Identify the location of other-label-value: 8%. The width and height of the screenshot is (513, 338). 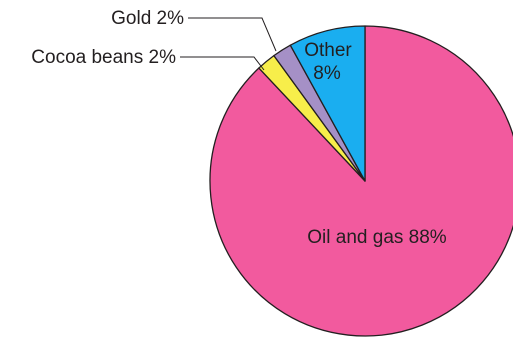
(327, 73).